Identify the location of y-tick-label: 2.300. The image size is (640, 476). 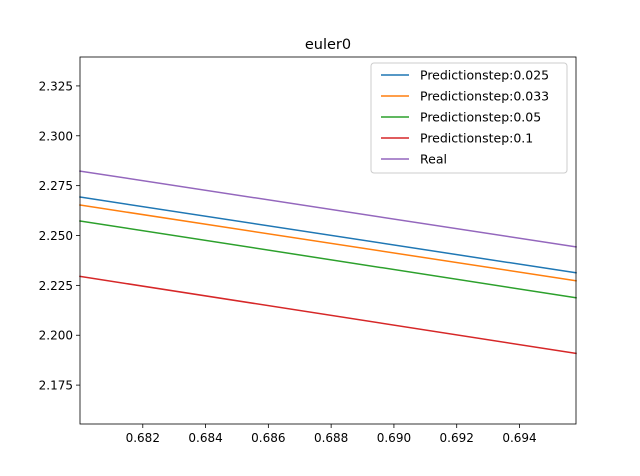
(56, 136).